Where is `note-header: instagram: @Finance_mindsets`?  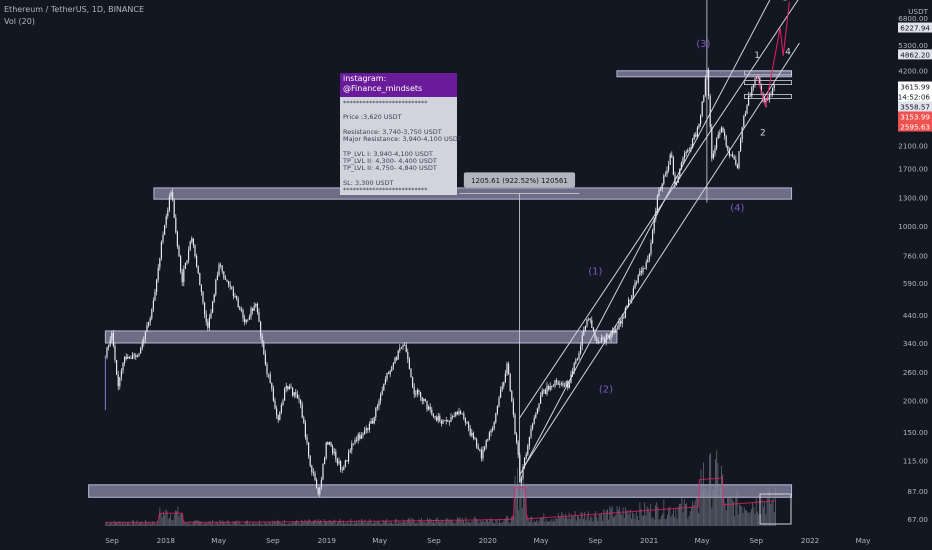
note-header: instagram: @Finance_mindsets is located at coordinates (398, 85).